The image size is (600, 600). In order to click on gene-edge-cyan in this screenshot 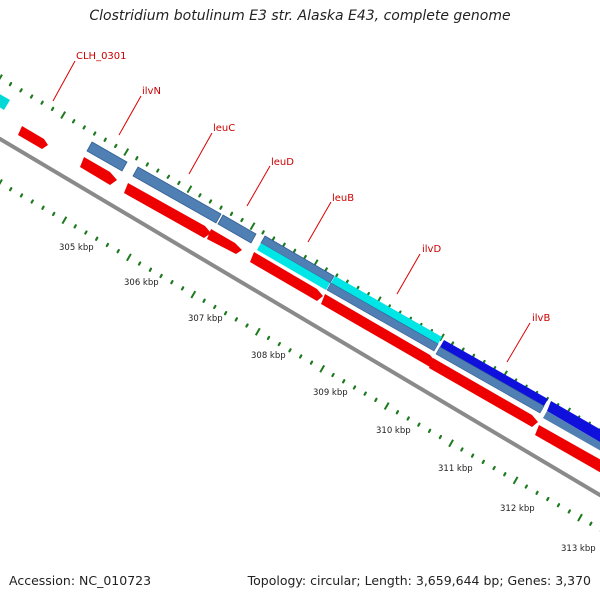, I will do `click(5, 101)`.